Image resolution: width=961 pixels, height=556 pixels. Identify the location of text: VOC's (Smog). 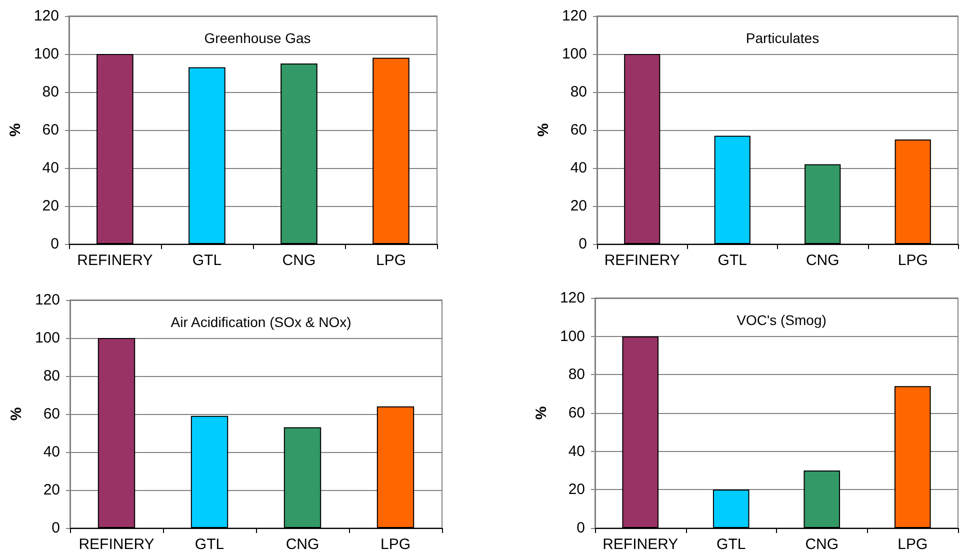
(781, 320).